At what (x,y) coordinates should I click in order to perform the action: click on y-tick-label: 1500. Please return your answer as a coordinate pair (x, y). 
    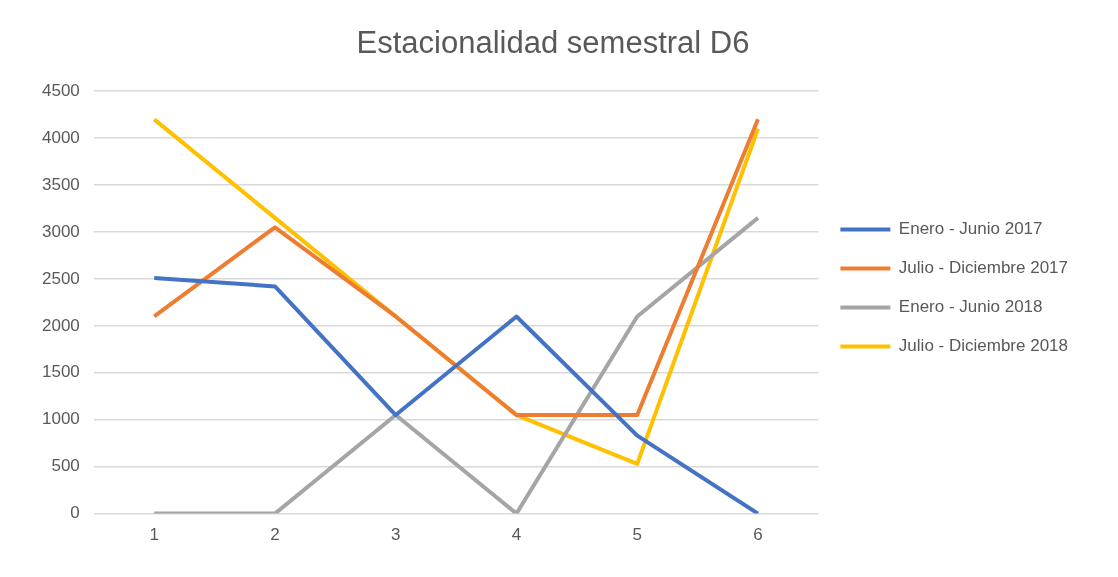
    Looking at the image, I should click on (60, 372).